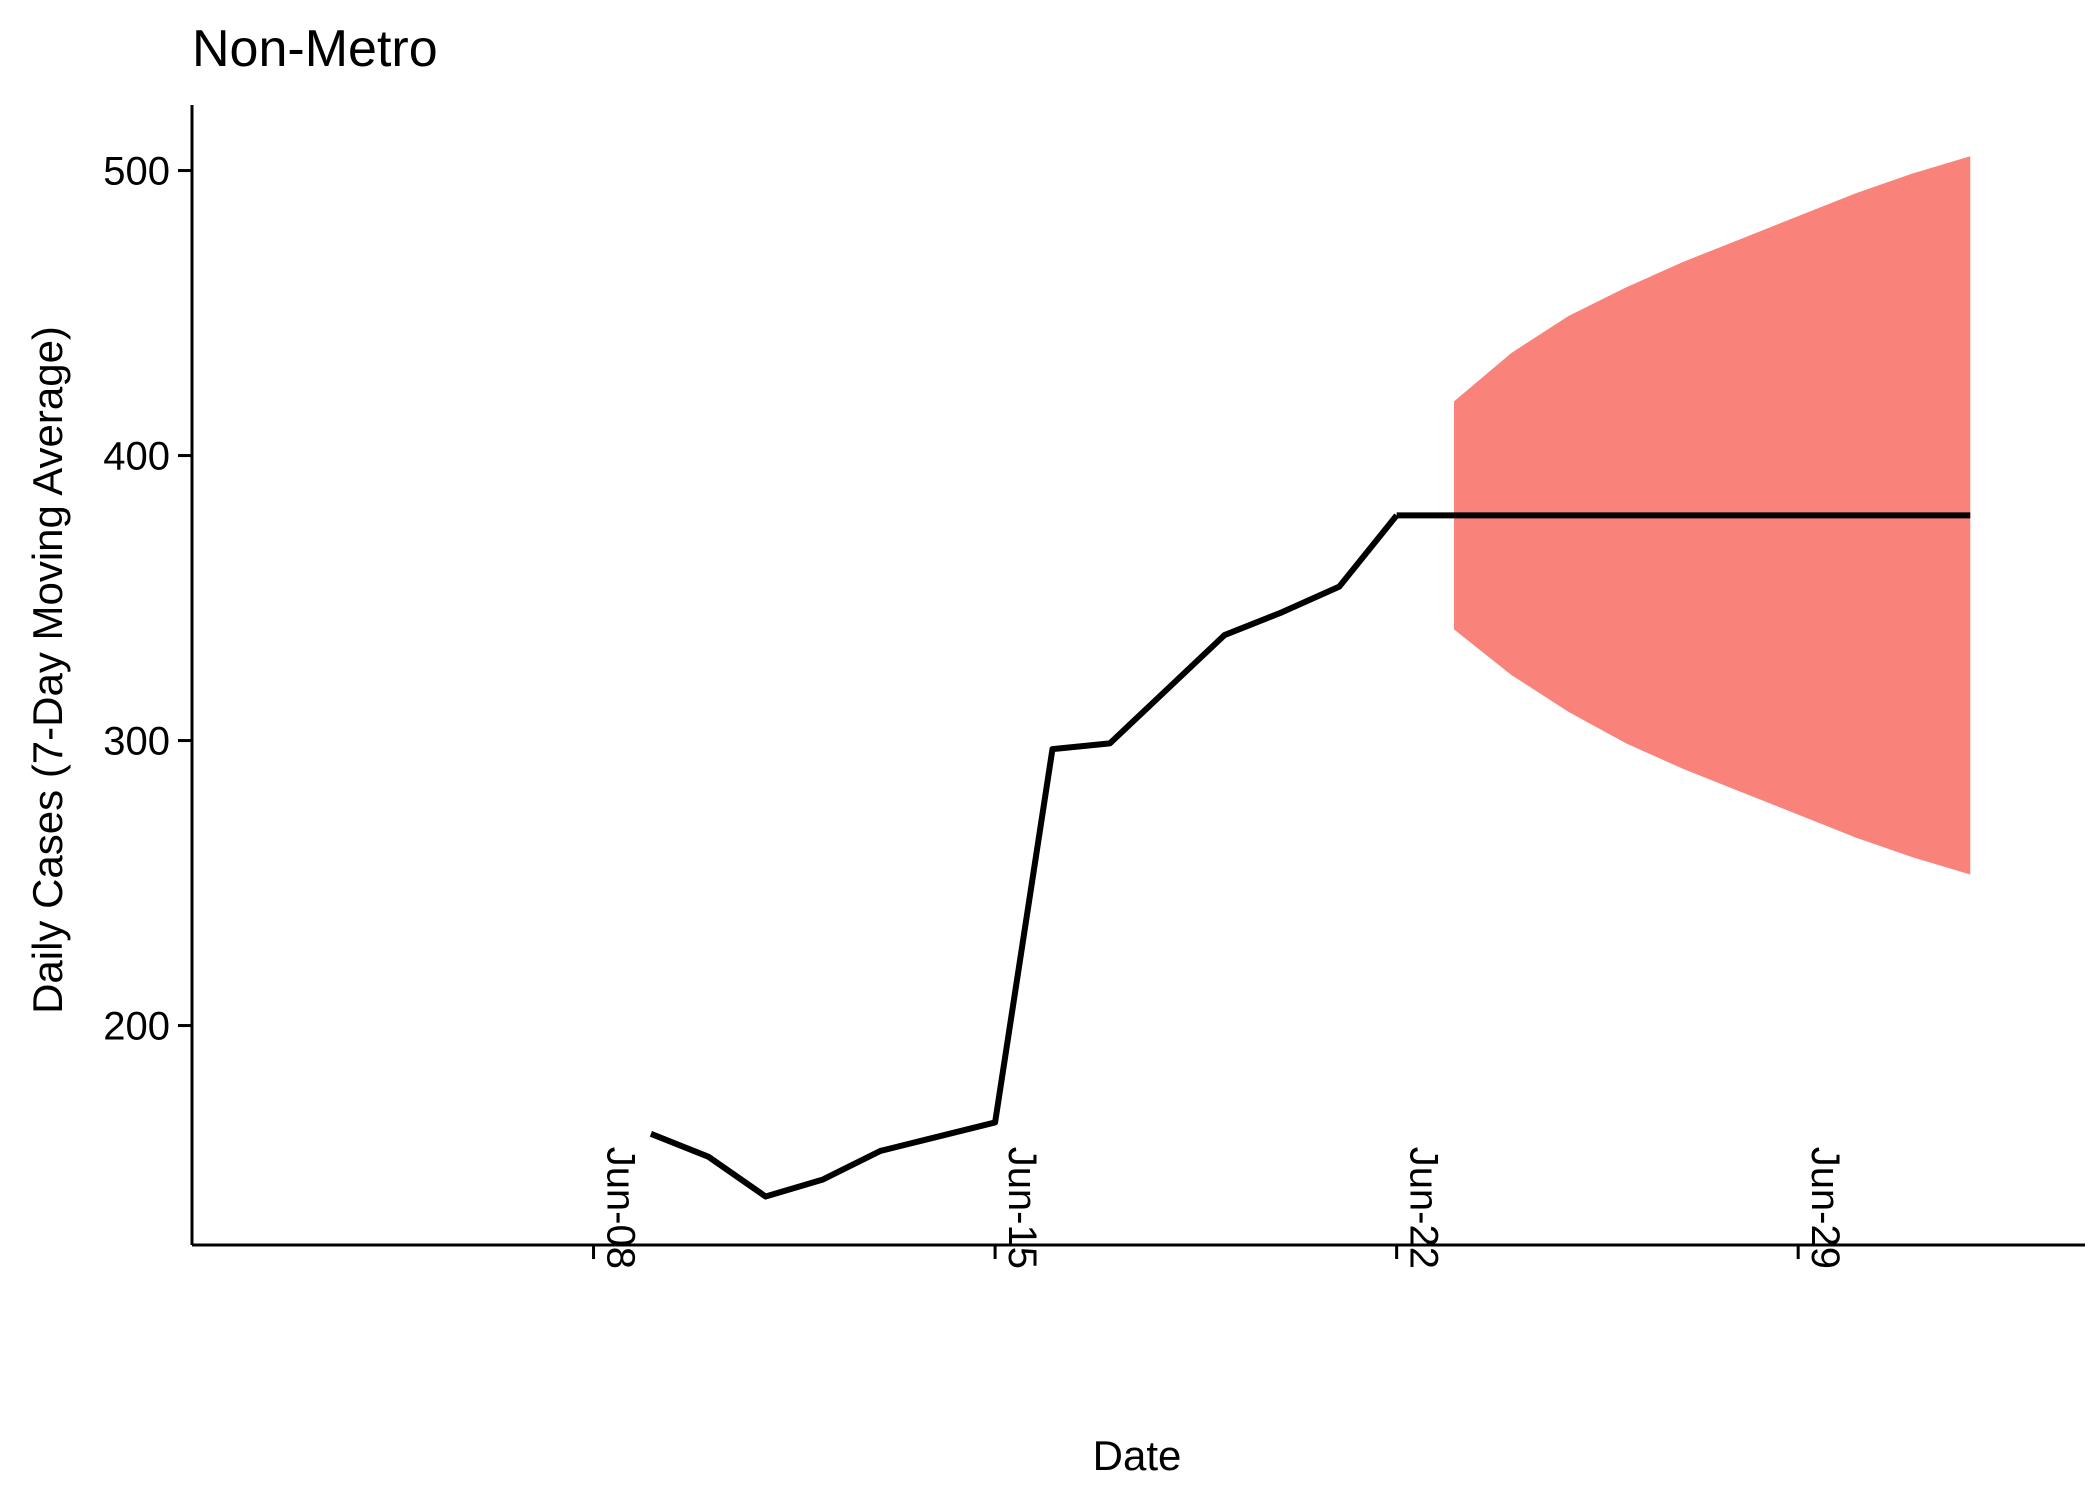  What do you see at coordinates (136, 1027) in the screenshot?
I see `y-tick-label: 200` at bounding box center [136, 1027].